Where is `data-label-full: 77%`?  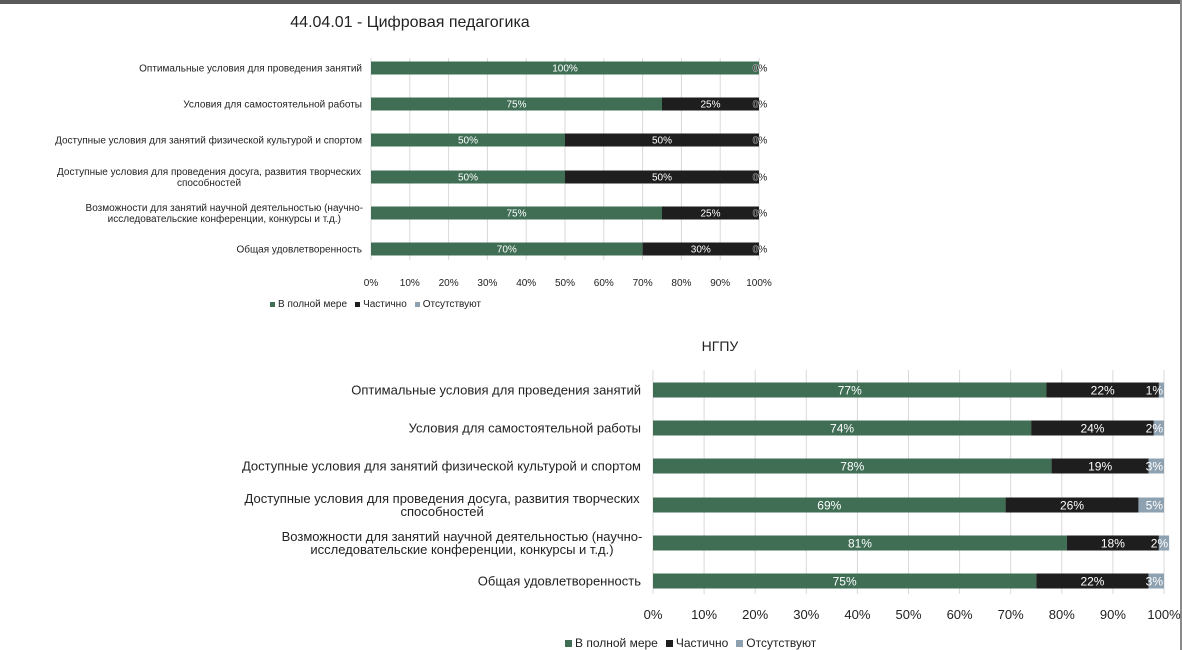 data-label-full: 77% is located at coordinates (850, 390).